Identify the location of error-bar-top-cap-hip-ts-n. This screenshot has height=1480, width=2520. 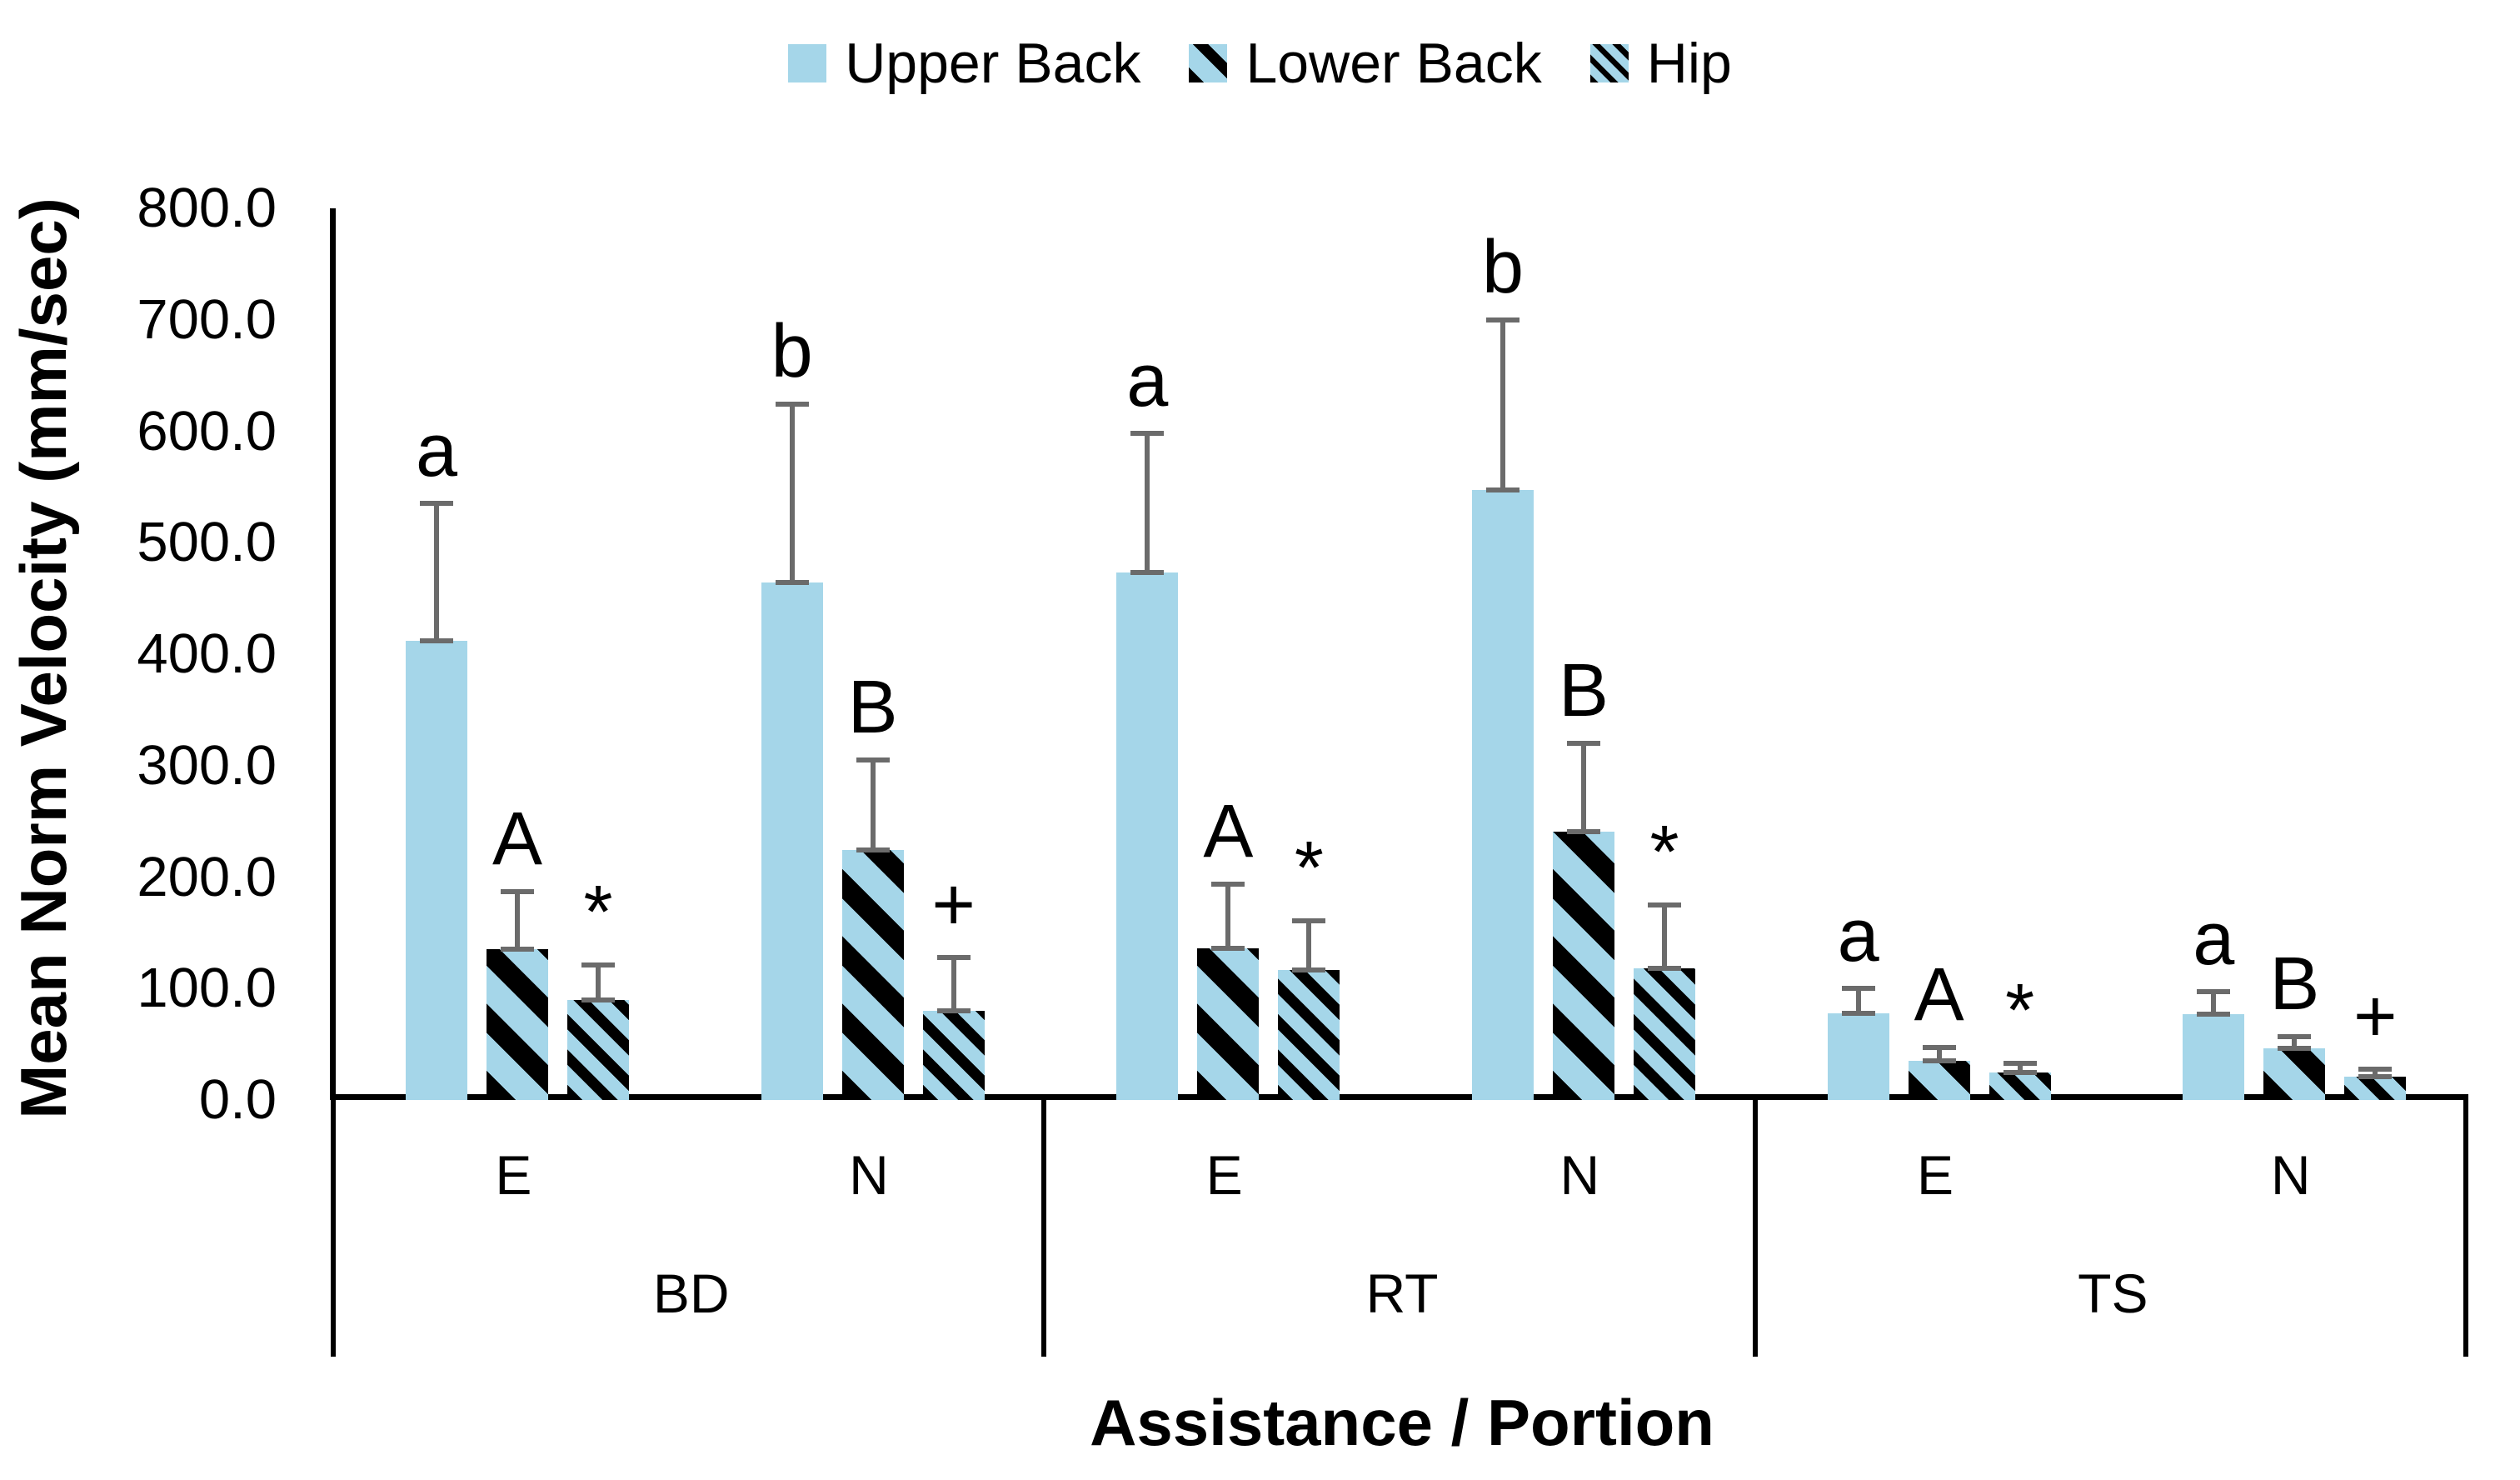
(2375, 1069).